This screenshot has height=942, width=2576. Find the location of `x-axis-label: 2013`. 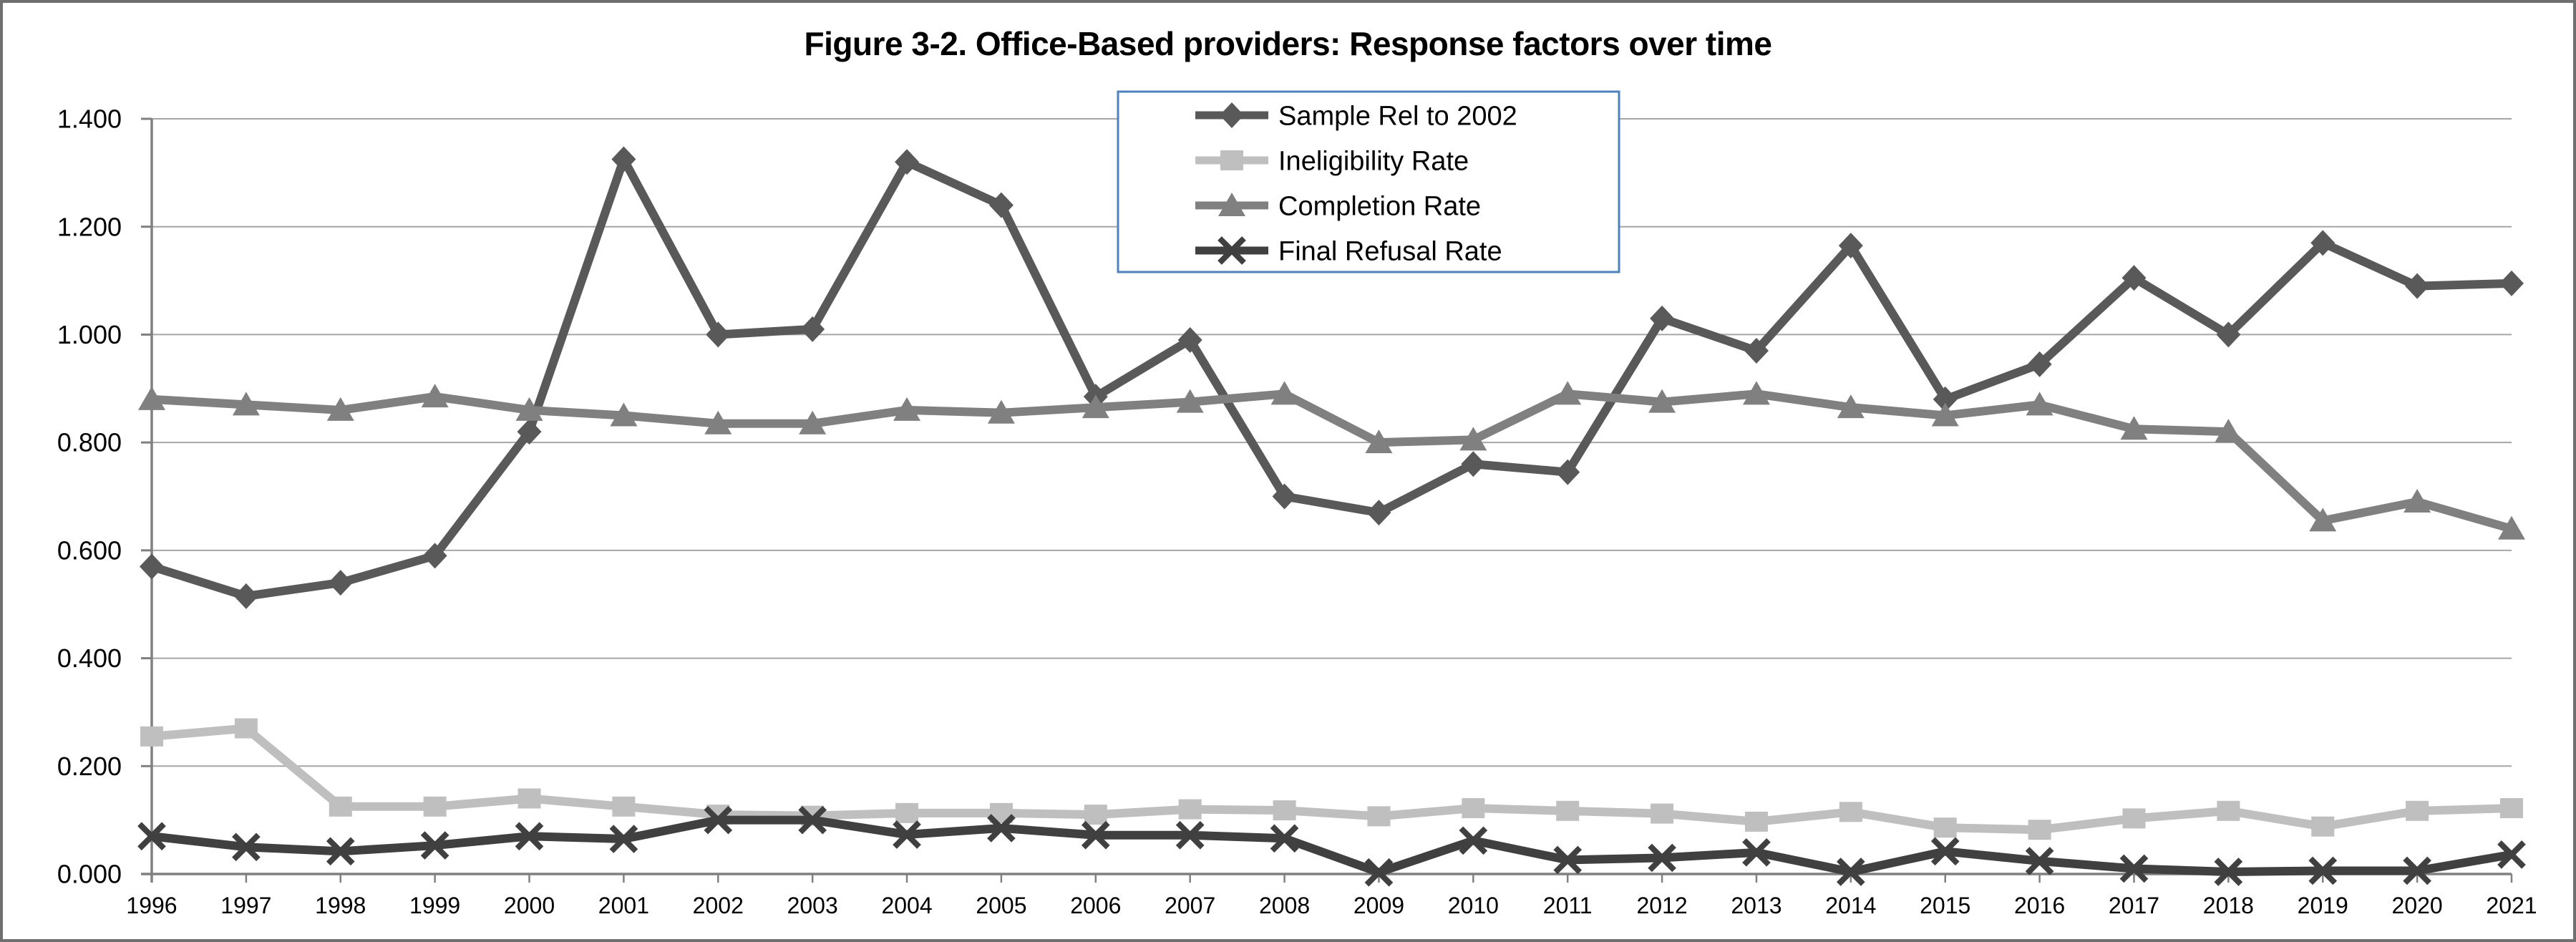

x-axis-label: 2013 is located at coordinates (1756, 905).